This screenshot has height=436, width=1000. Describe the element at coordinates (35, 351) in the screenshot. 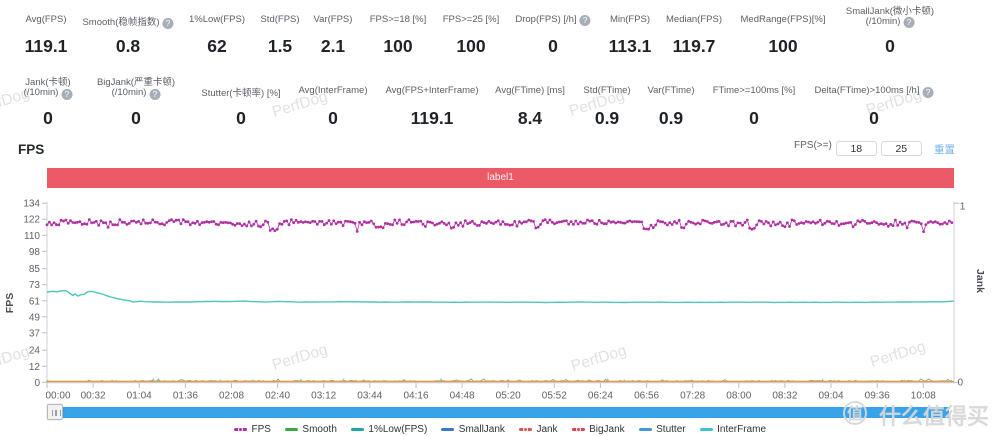

I see `svg-text: 24` at that location.